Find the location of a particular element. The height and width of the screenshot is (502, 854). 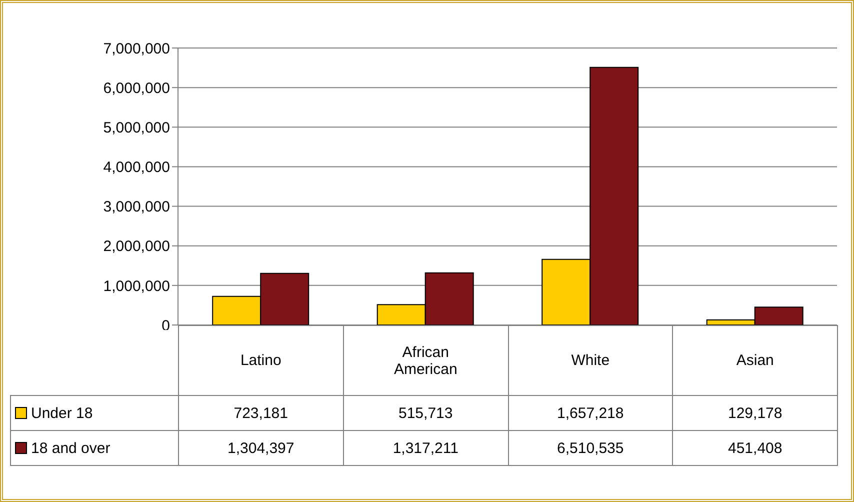

y-tick-label: 2,000,000 is located at coordinates (136, 247).